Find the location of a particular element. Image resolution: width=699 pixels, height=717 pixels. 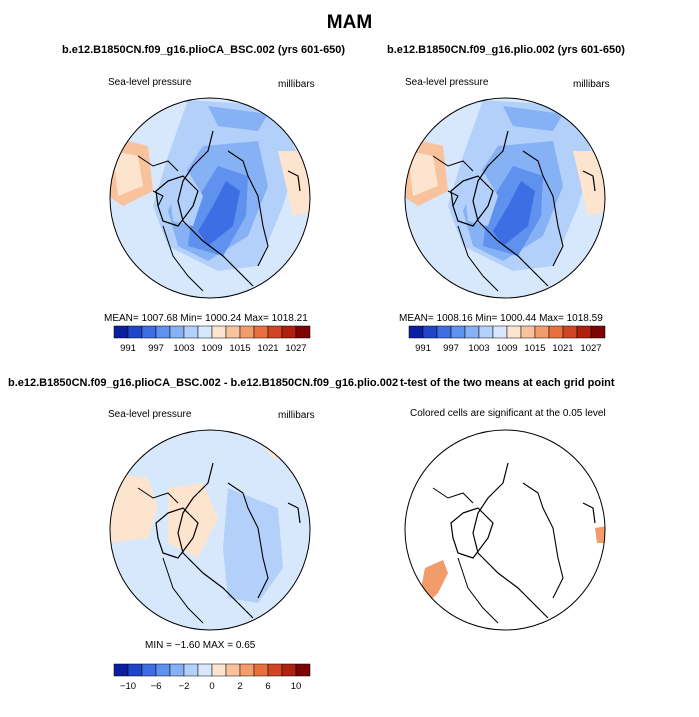

map-bottom-left is located at coordinates (210, 530).